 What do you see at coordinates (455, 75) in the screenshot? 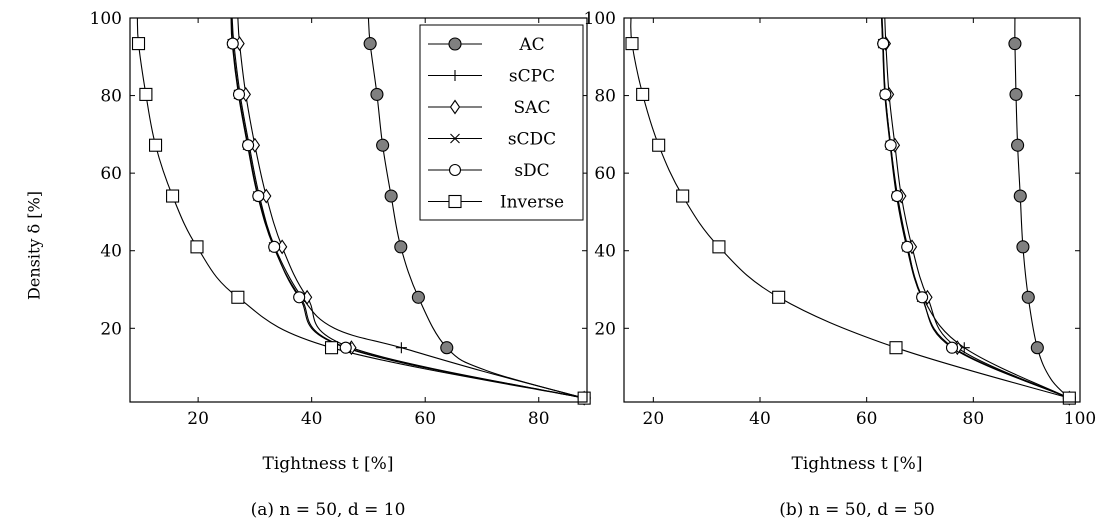
I see `legend-marker-scpc` at bounding box center [455, 75].